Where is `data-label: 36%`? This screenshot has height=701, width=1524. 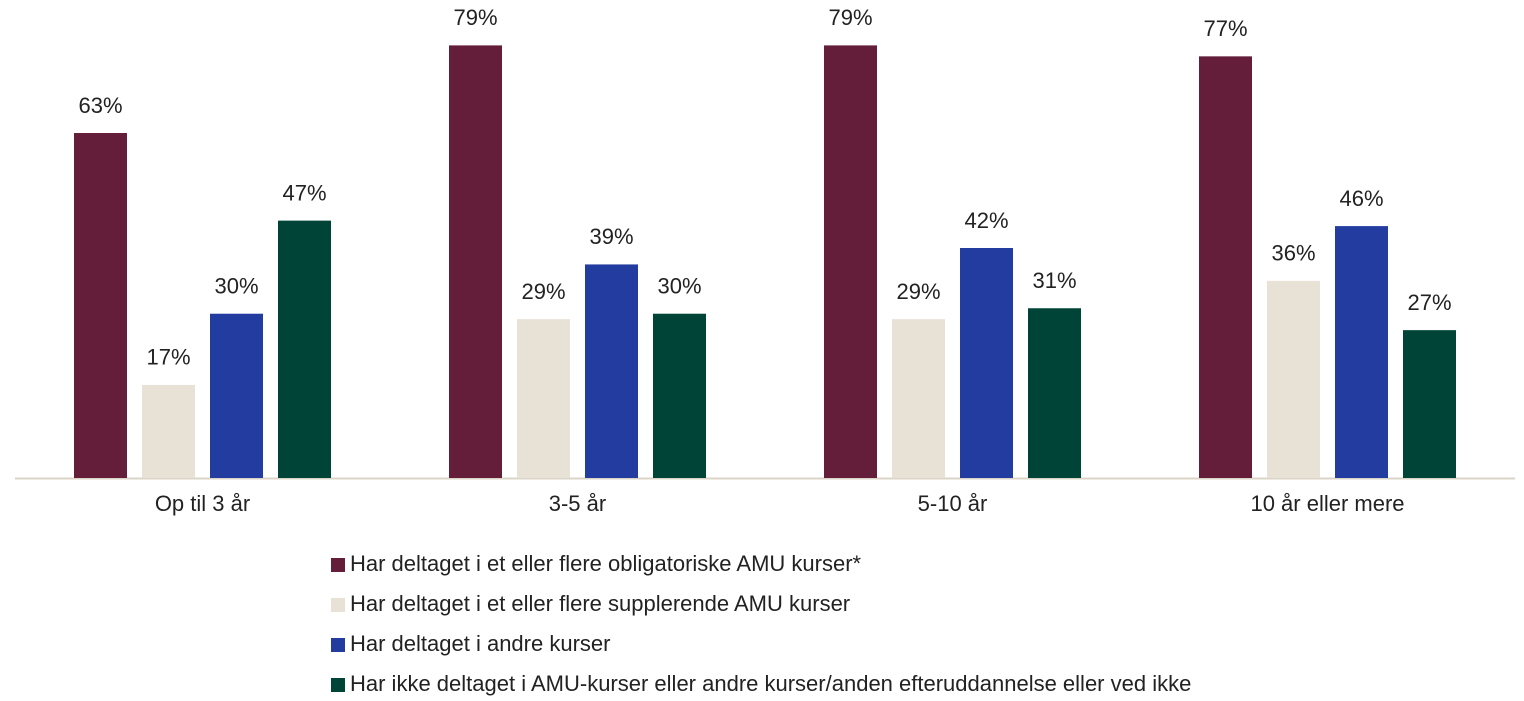 data-label: 36% is located at coordinates (1293, 253).